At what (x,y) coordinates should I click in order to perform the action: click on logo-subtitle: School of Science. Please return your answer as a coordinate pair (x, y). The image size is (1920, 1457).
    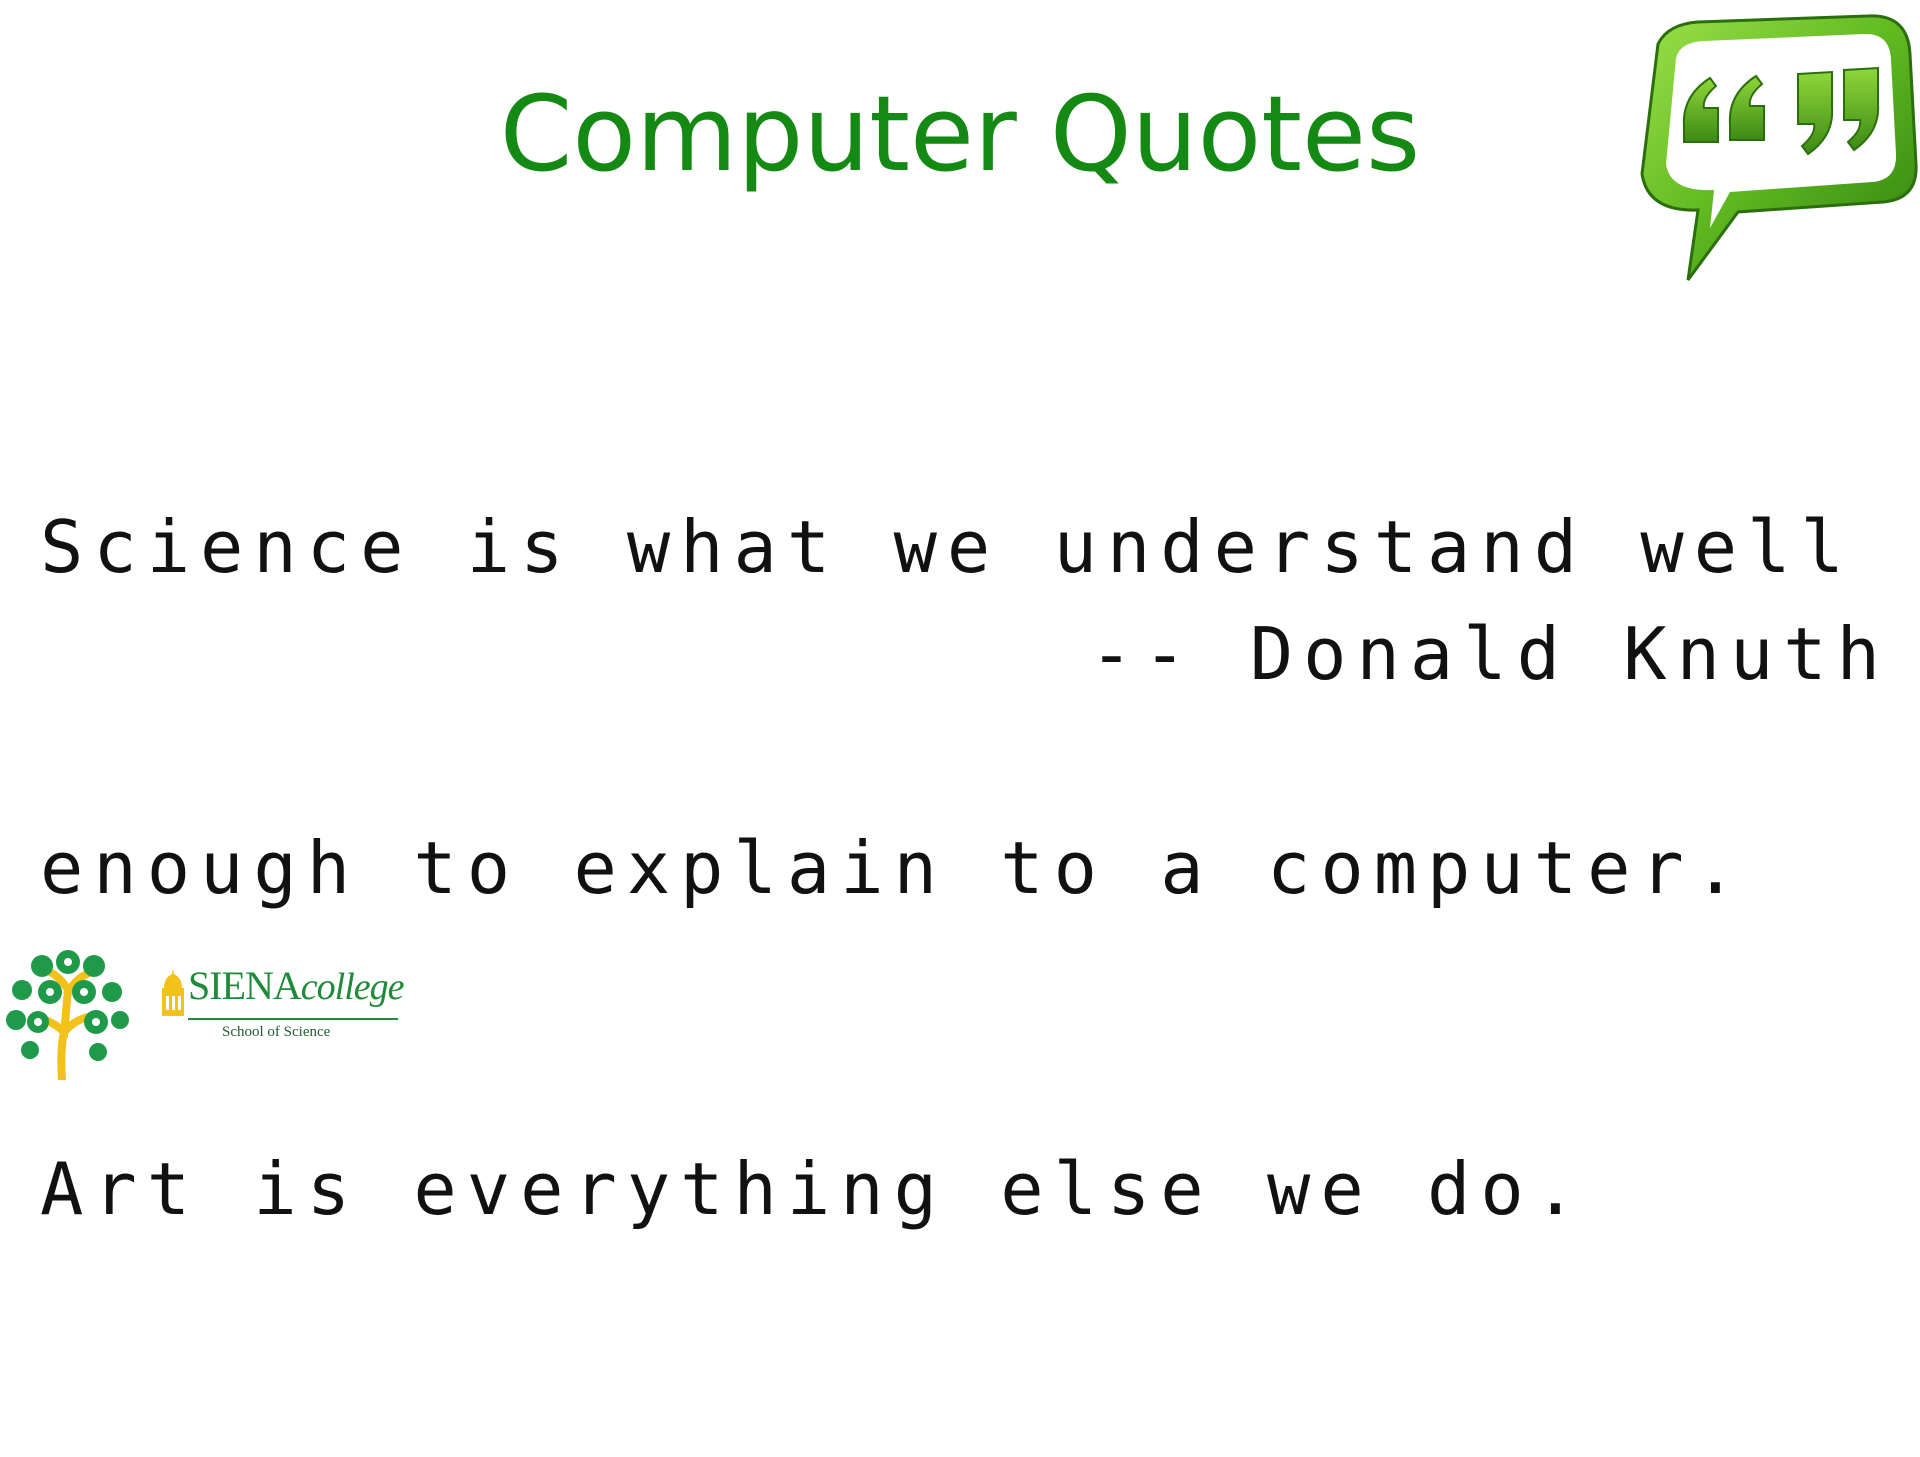
    Looking at the image, I should click on (276, 1032).